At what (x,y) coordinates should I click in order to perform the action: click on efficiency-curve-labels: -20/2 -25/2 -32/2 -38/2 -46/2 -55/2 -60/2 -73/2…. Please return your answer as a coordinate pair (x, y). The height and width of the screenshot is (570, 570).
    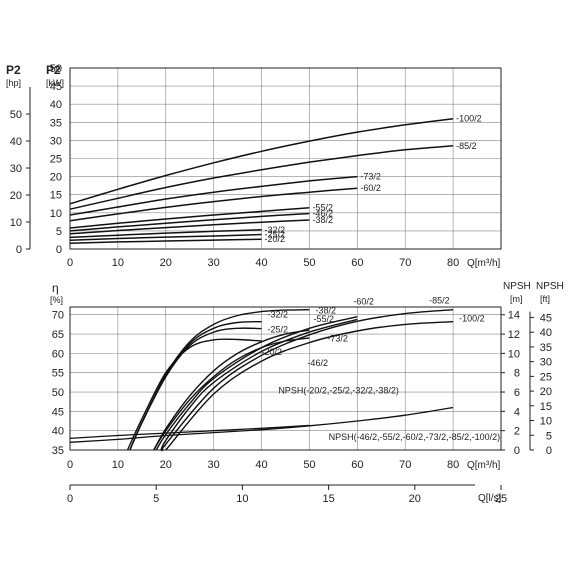
    Looking at the image, I should click on (381, 369).